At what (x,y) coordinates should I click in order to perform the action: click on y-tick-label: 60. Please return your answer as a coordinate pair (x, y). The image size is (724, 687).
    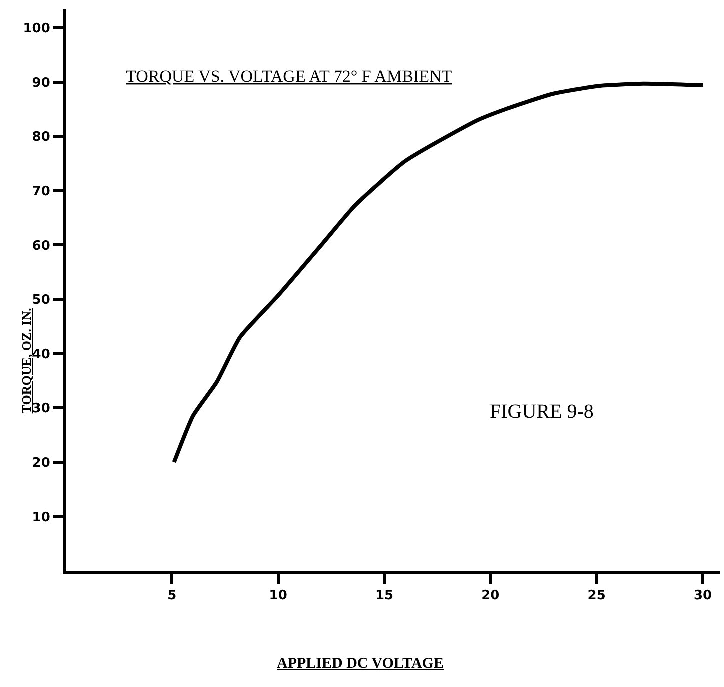
    Looking at the image, I should click on (41, 246).